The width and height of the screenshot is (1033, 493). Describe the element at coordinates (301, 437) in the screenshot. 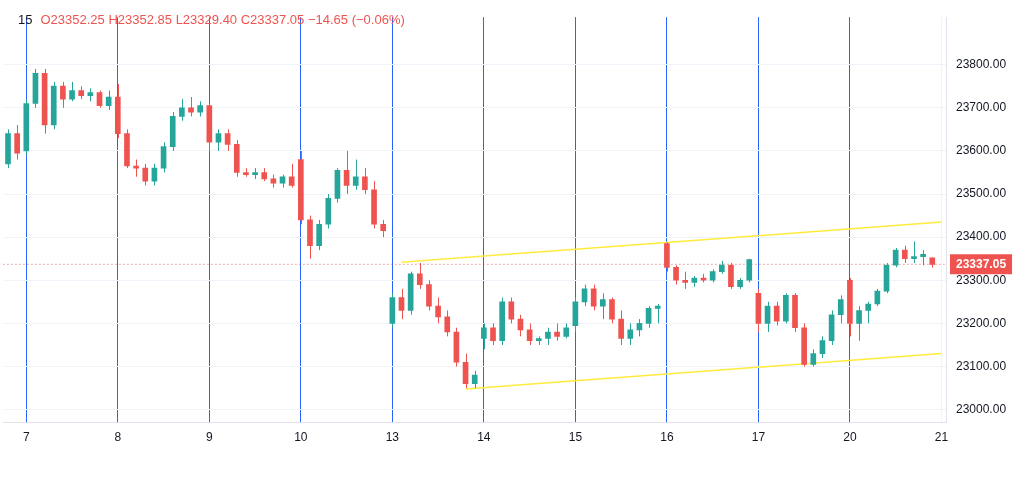

I see `x-tick-label: 10` at that location.